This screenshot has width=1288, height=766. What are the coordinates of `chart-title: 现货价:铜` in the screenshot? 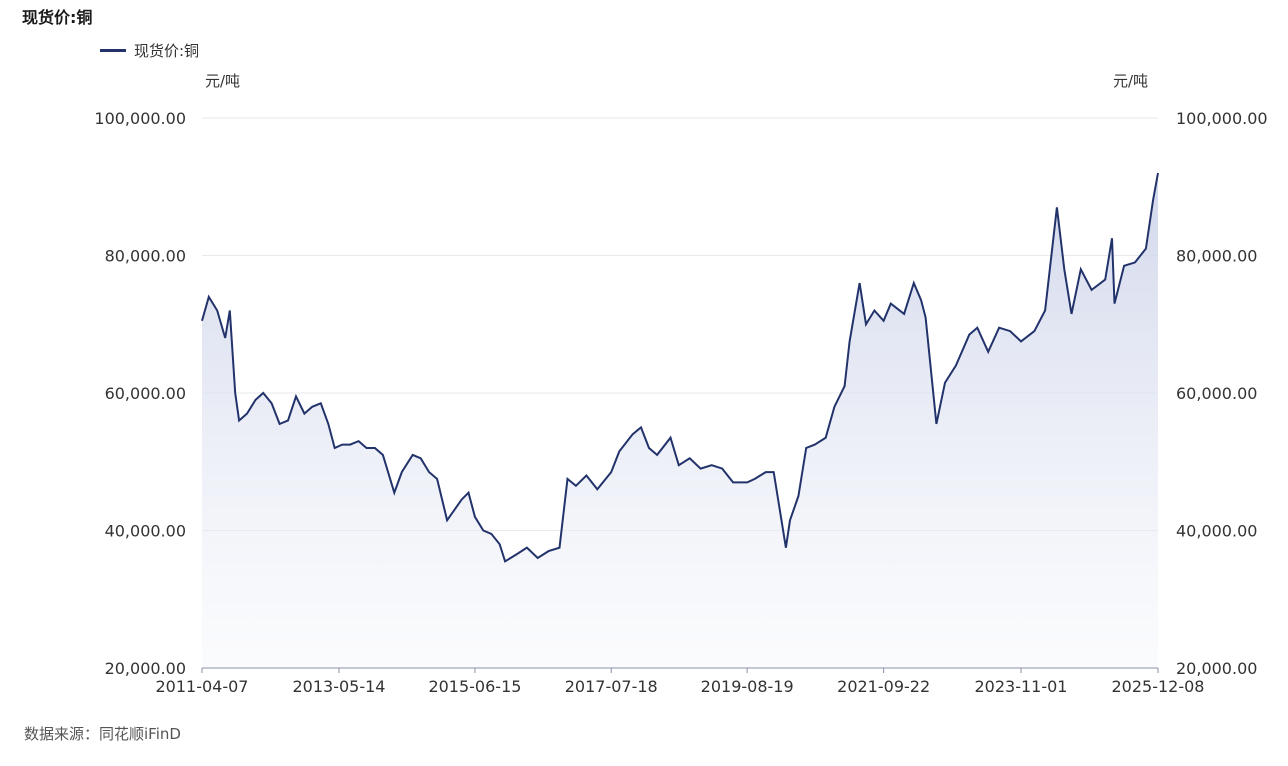 It's located at (57, 17).